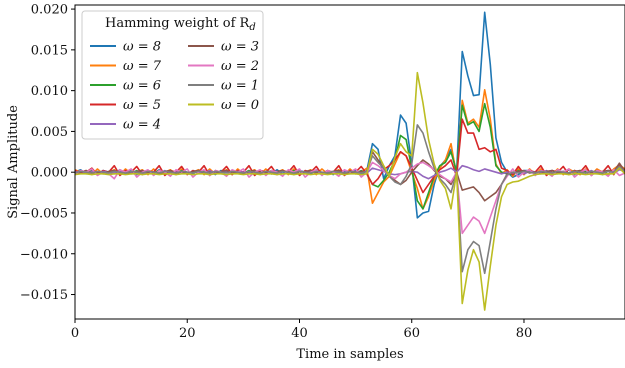  Describe the element at coordinates (252, 27) in the screenshot. I see `legend-title-subscript: d` at that location.